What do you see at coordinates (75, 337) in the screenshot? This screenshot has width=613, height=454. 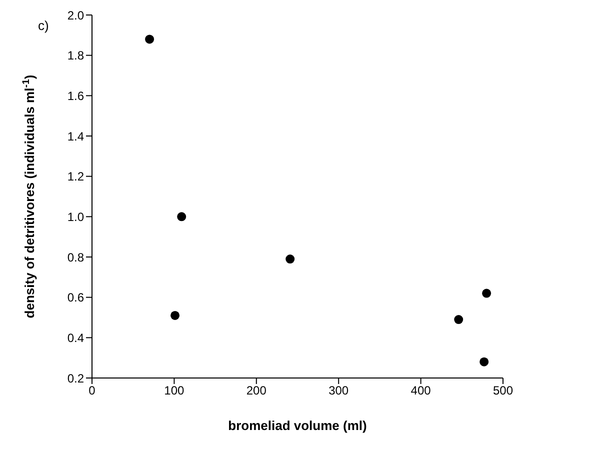 I see `y-tick-label: 0.4` at bounding box center [75, 337].